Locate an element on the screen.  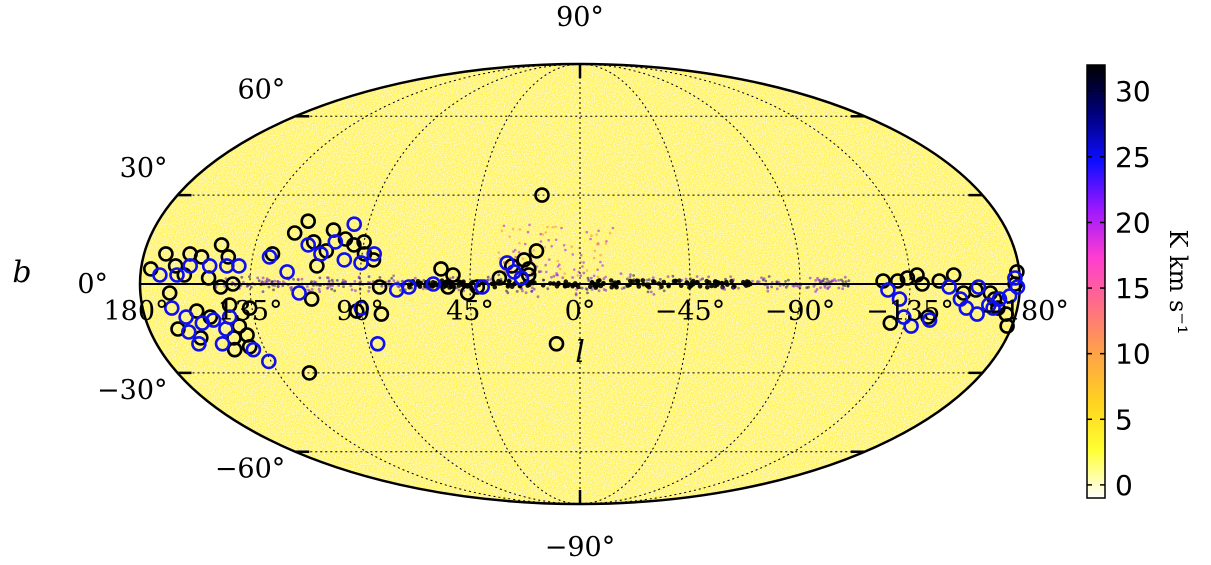
y-tick-label: 0° is located at coordinates (92, 284).